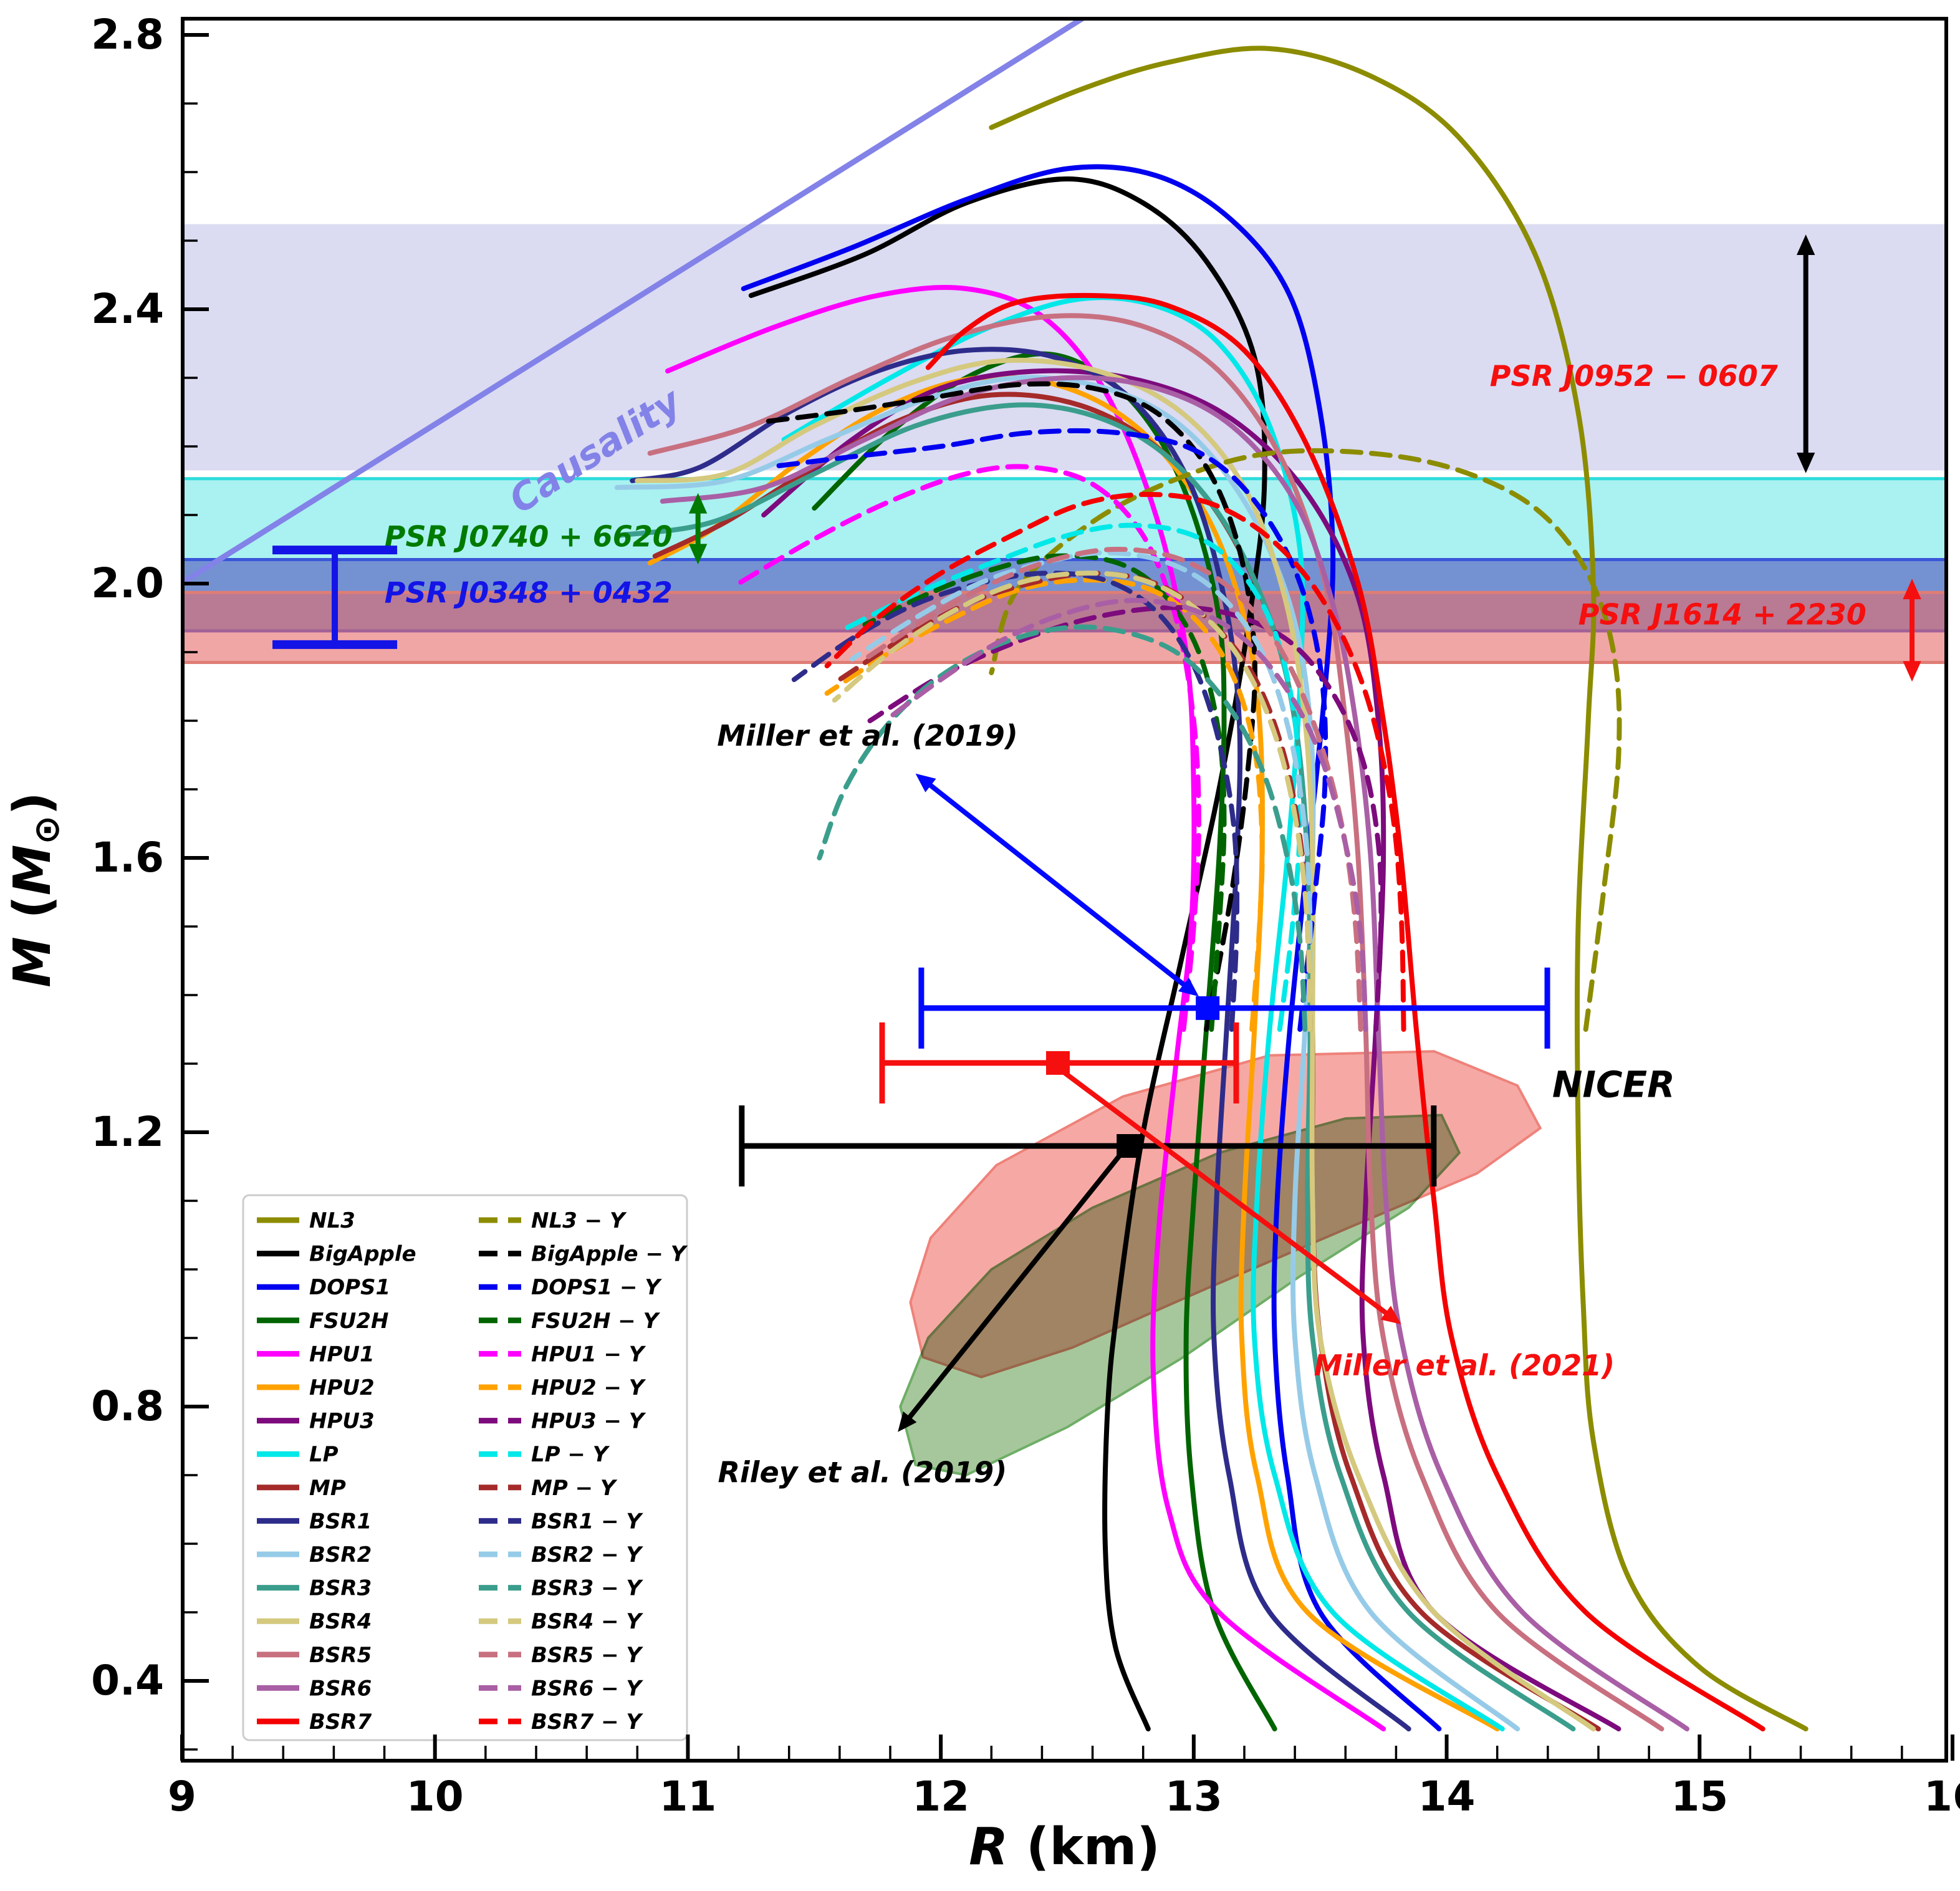 The image size is (1960, 1891). I want to click on legend-item-BSR2: BSR2, so click(314, 1554).